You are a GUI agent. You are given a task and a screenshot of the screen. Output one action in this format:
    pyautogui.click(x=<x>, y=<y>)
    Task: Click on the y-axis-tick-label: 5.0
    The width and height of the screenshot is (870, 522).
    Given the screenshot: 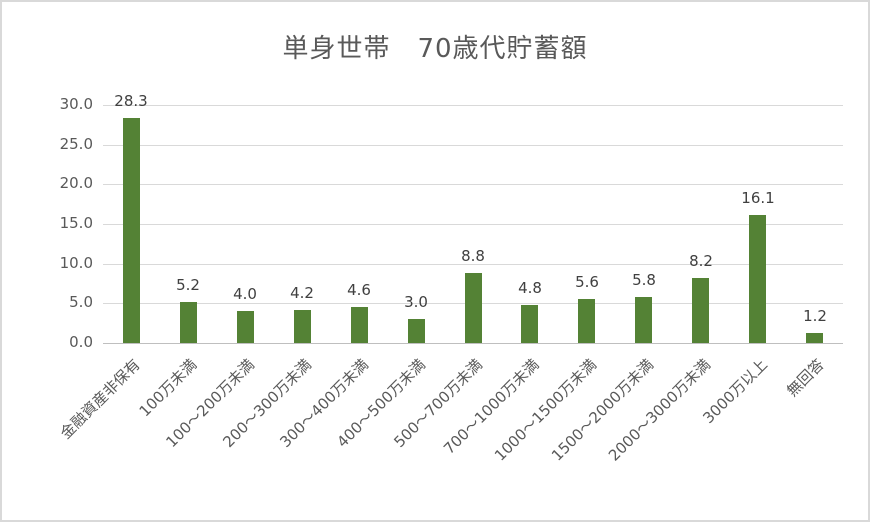 What is the action you would take?
    pyautogui.click(x=81, y=302)
    